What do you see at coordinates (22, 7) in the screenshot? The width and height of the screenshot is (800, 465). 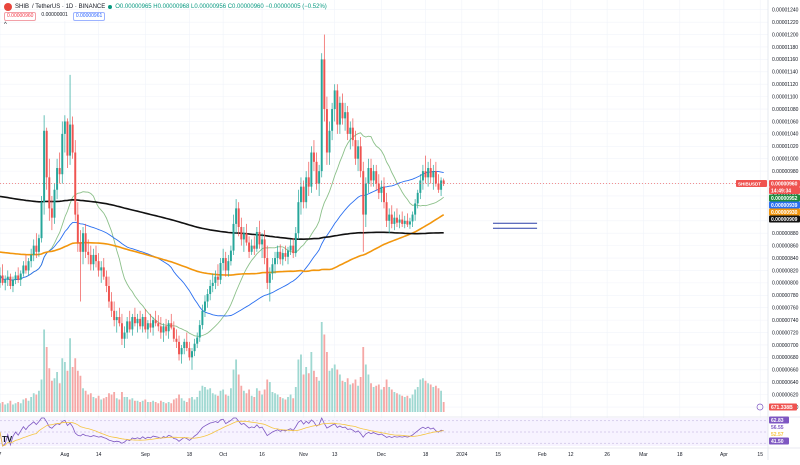 I see `symbol-name: SHIB` at bounding box center [22, 7].